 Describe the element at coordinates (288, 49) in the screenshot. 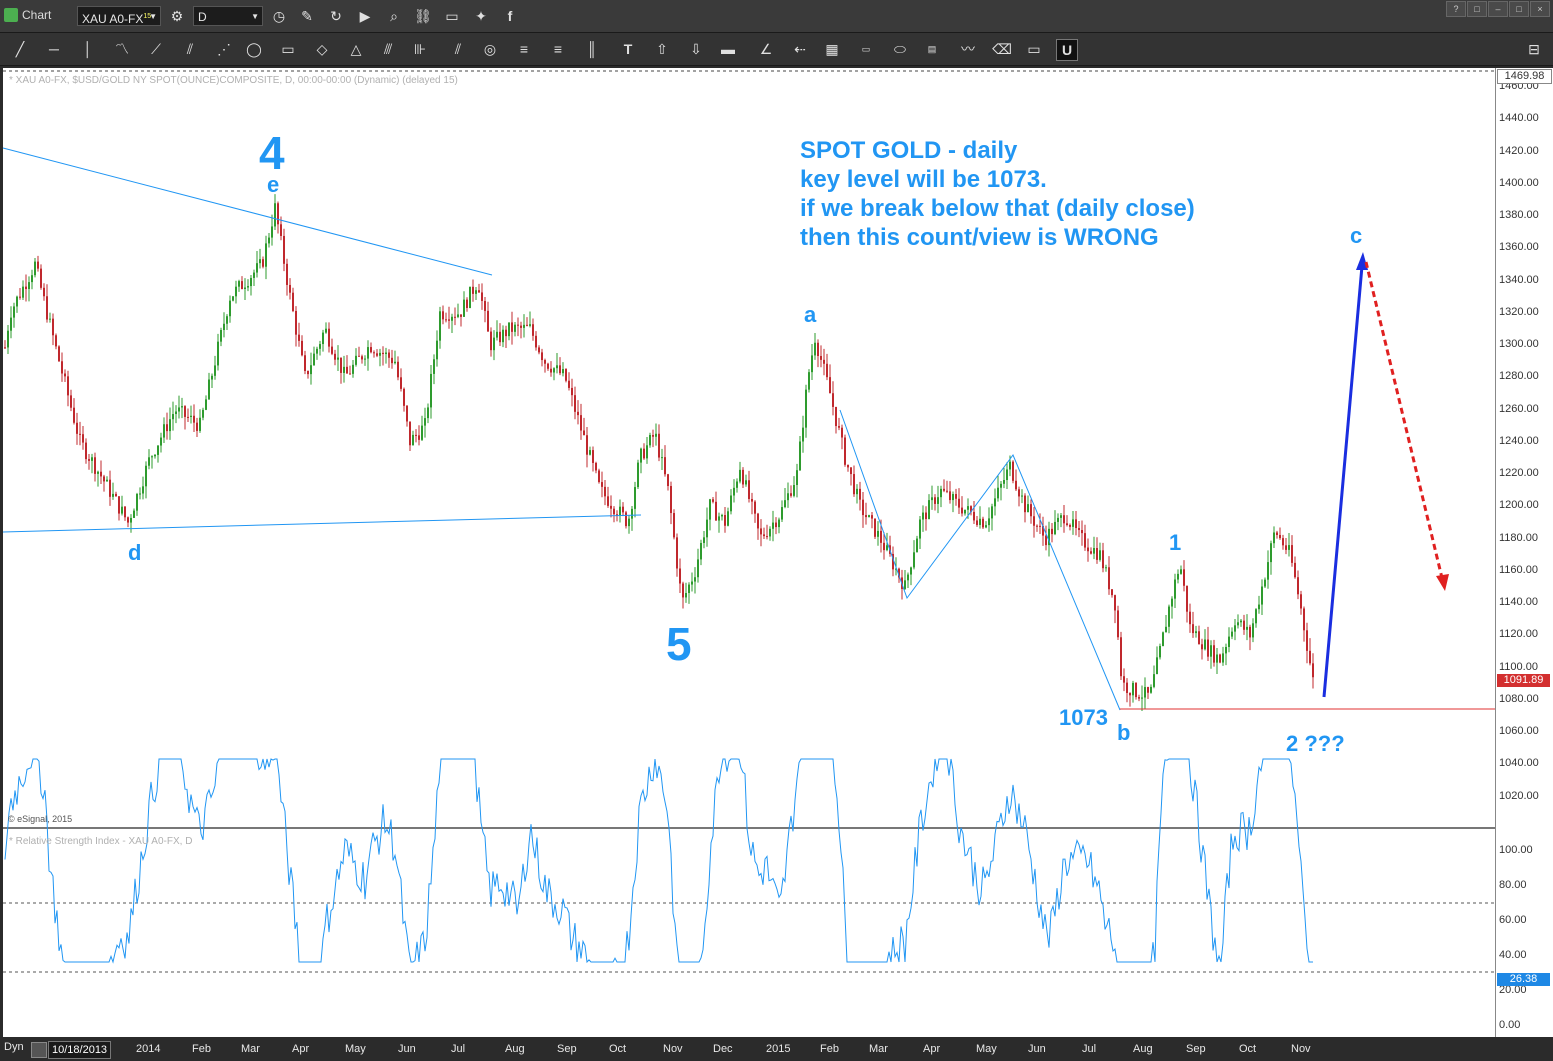

I see `rectangle-tool-icon: ▭` at that location.